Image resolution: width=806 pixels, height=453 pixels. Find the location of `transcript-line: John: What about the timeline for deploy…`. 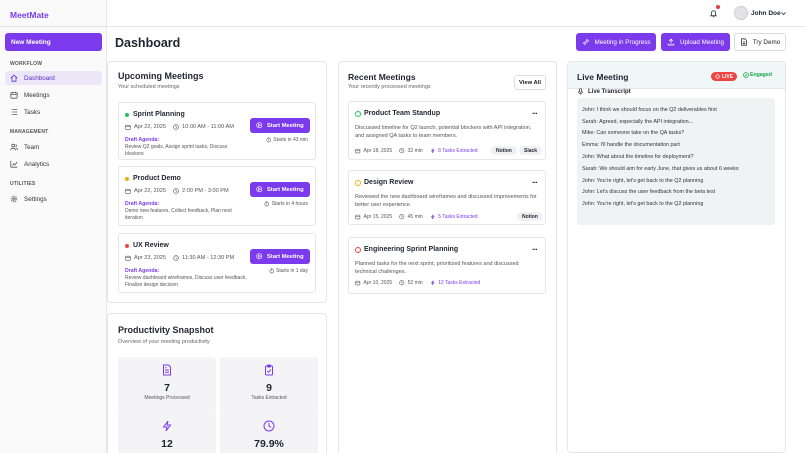

transcript-line: John: What about the timeline for deploy… is located at coordinates (638, 157).